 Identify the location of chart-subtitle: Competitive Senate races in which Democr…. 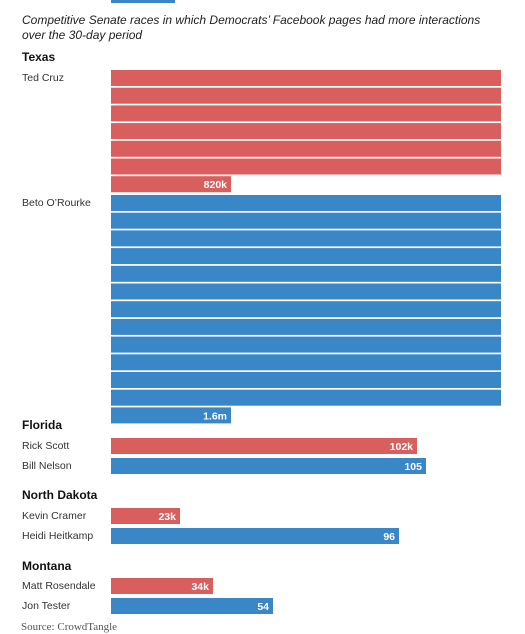
(251, 27).